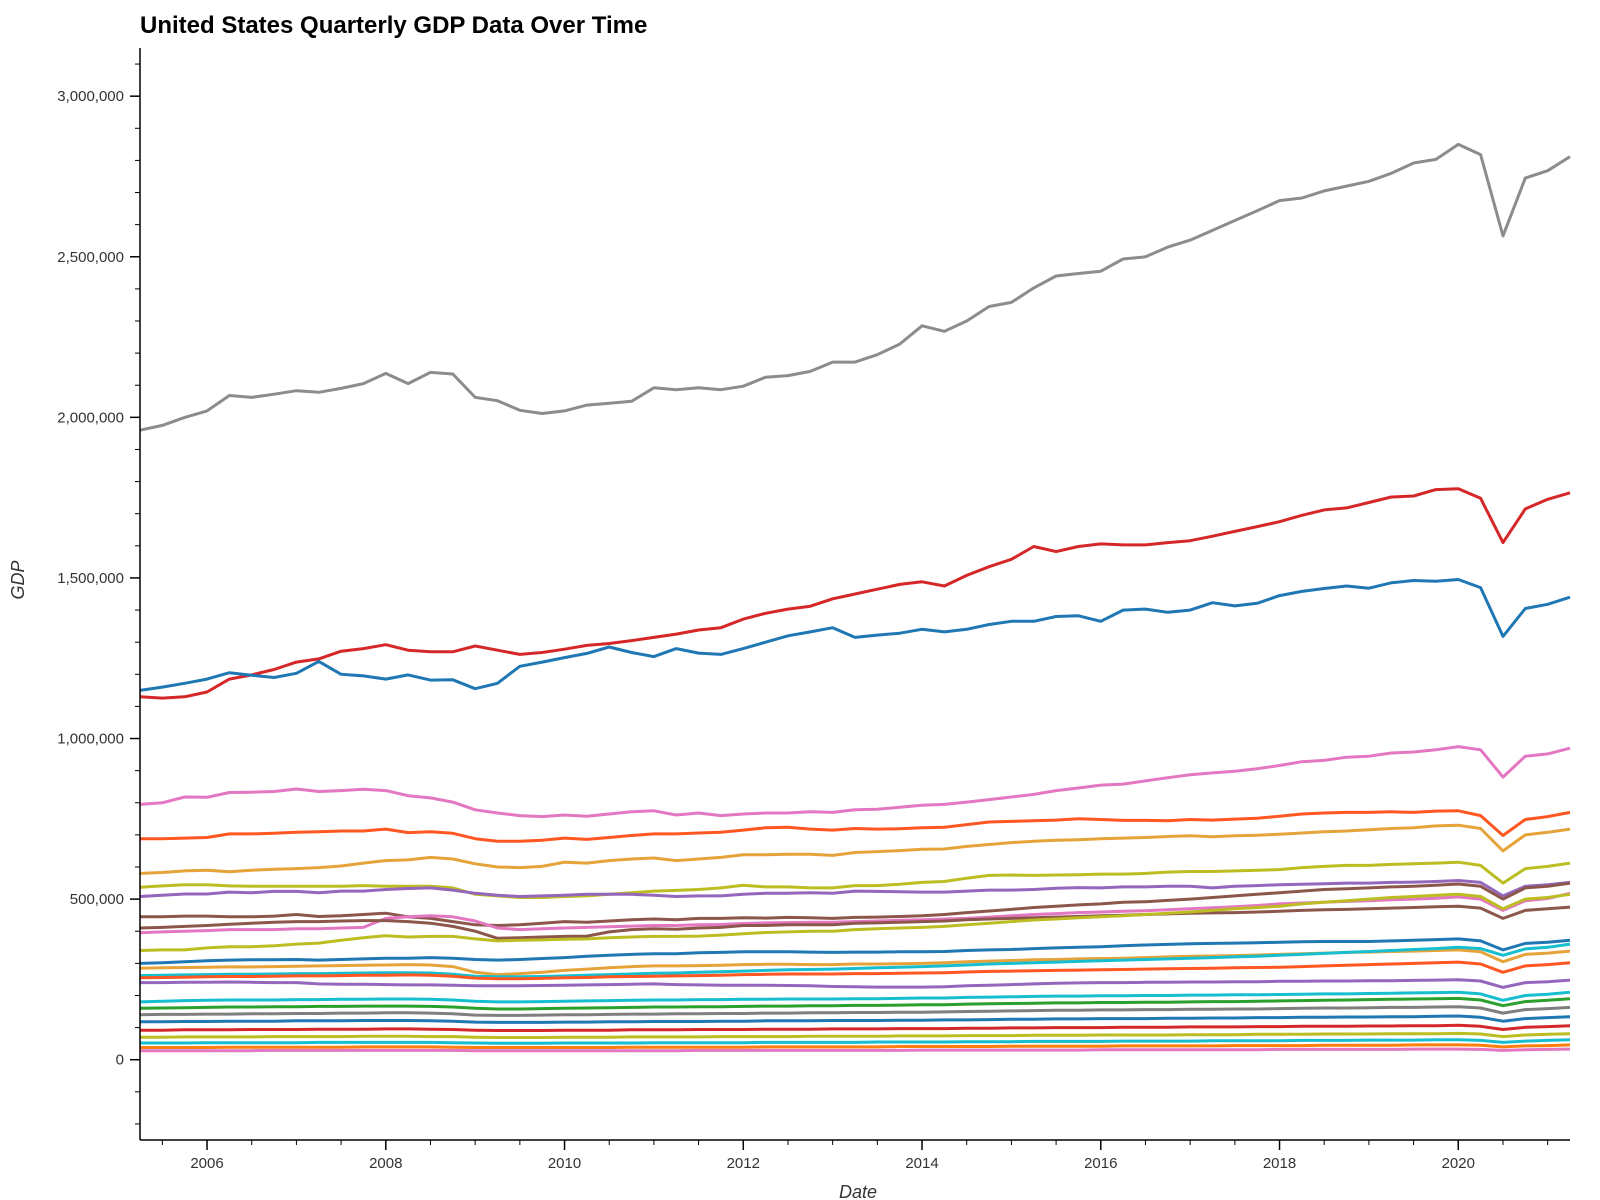 This screenshot has width=1600, height=1200. What do you see at coordinates (855, 1155) in the screenshot?
I see `x-axis: 2006 2008 2010 2012 2014 2016 2018 2020` at bounding box center [855, 1155].